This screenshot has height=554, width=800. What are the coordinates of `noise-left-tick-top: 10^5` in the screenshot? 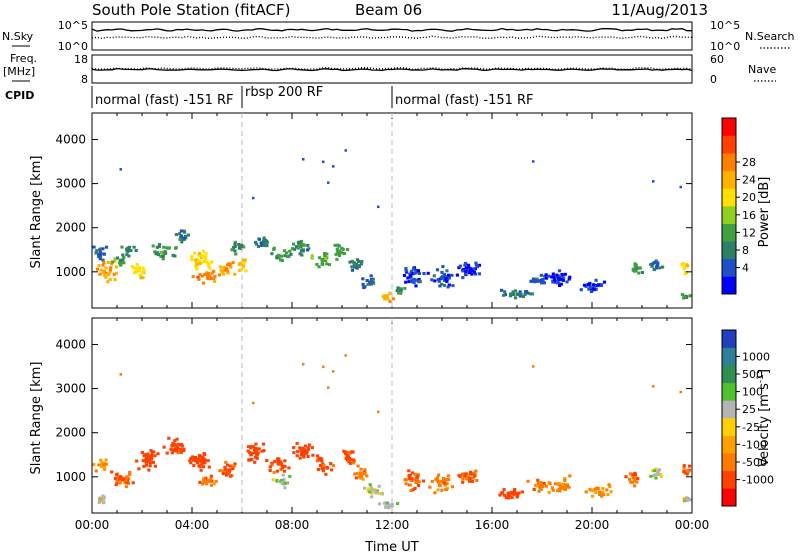 It's located at (73, 25).